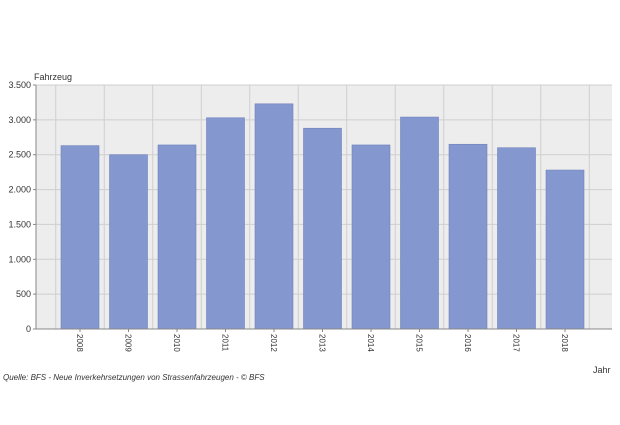 Image resolution: width=620 pixels, height=425 pixels. What do you see at coordinates (516, 238) in the screenshot?
I see `bar-2017` at bounding box center [516, 238].